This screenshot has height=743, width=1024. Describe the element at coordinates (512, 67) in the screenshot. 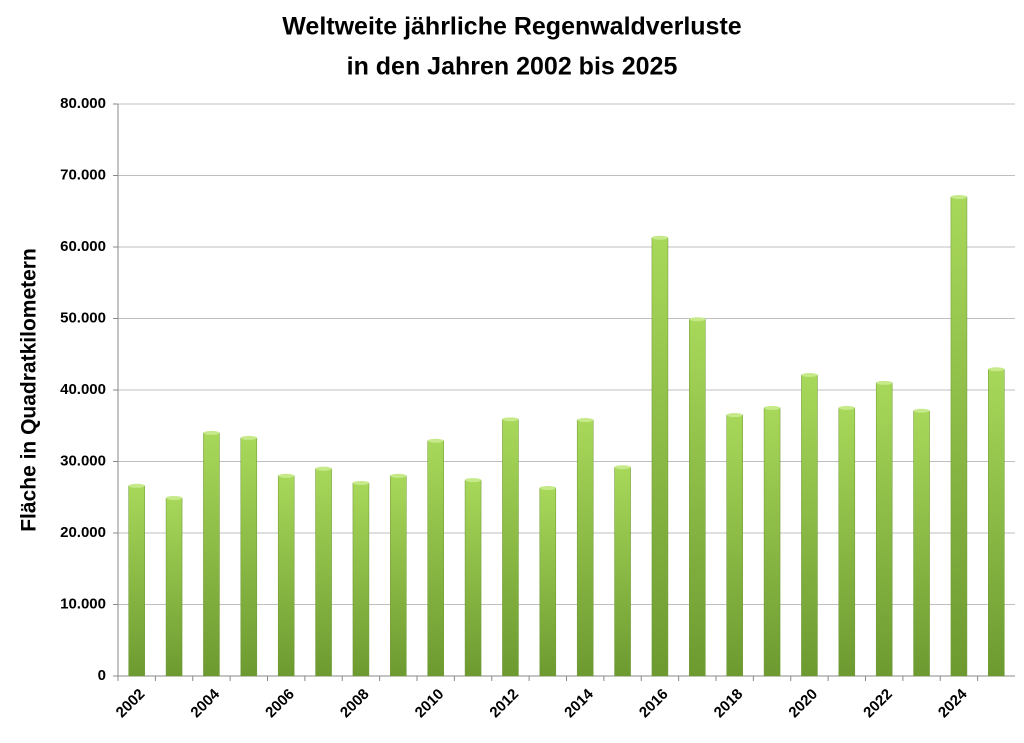

I see `chart-title: in den Jahren 2002 bis 2025` at that location.